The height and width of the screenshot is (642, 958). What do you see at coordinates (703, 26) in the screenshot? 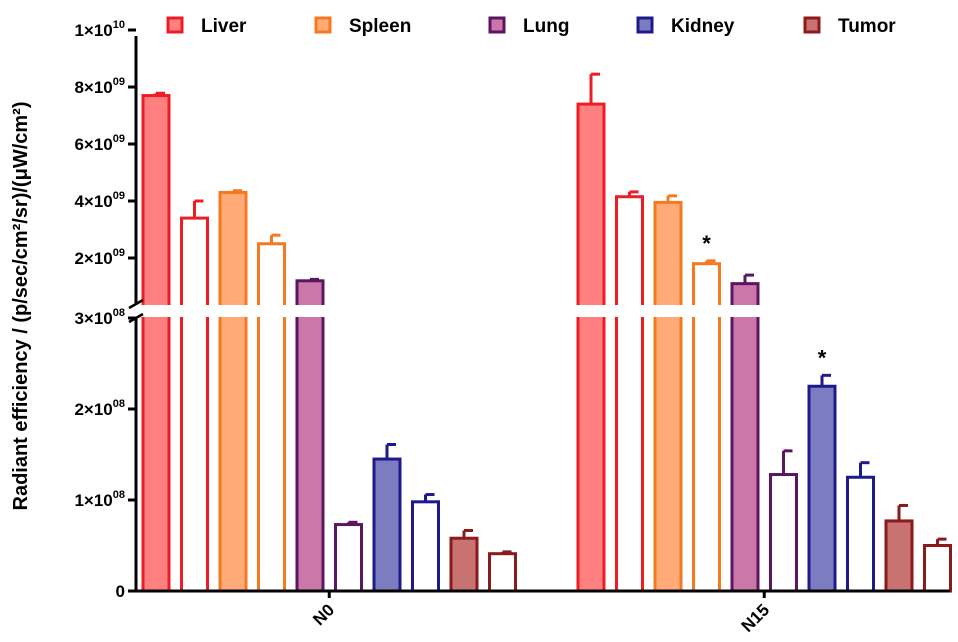
I see `legend-label: Kidney` at bounding box center [703, 26].